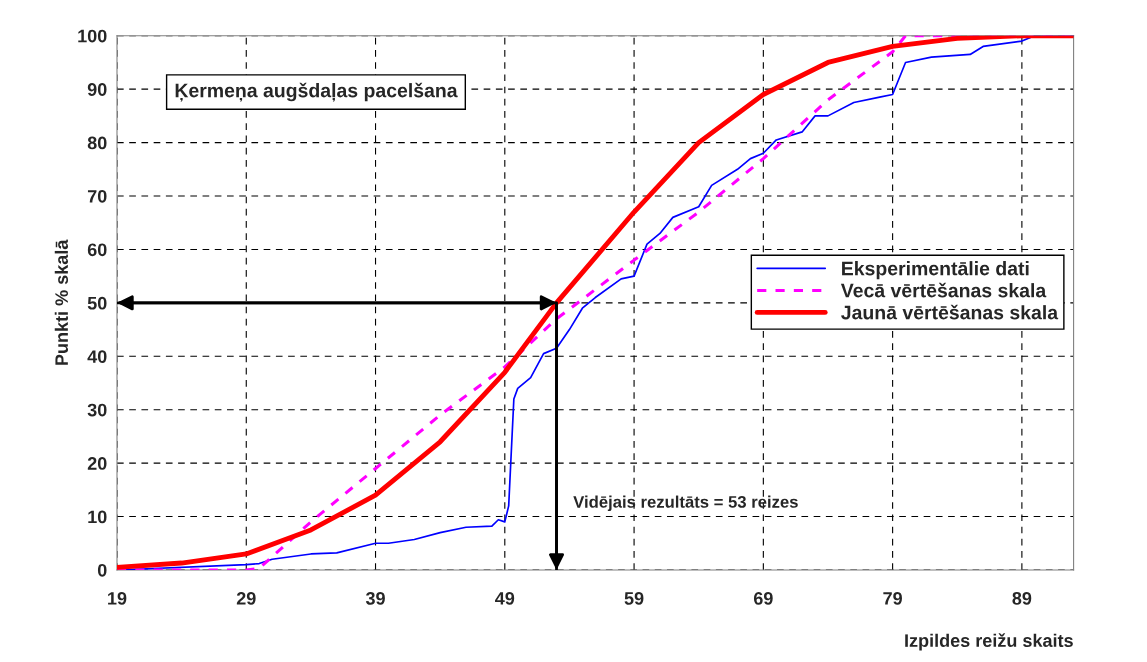  I want to click on x-axis-title: Izpildes reižu skaits, so click(989, 642).